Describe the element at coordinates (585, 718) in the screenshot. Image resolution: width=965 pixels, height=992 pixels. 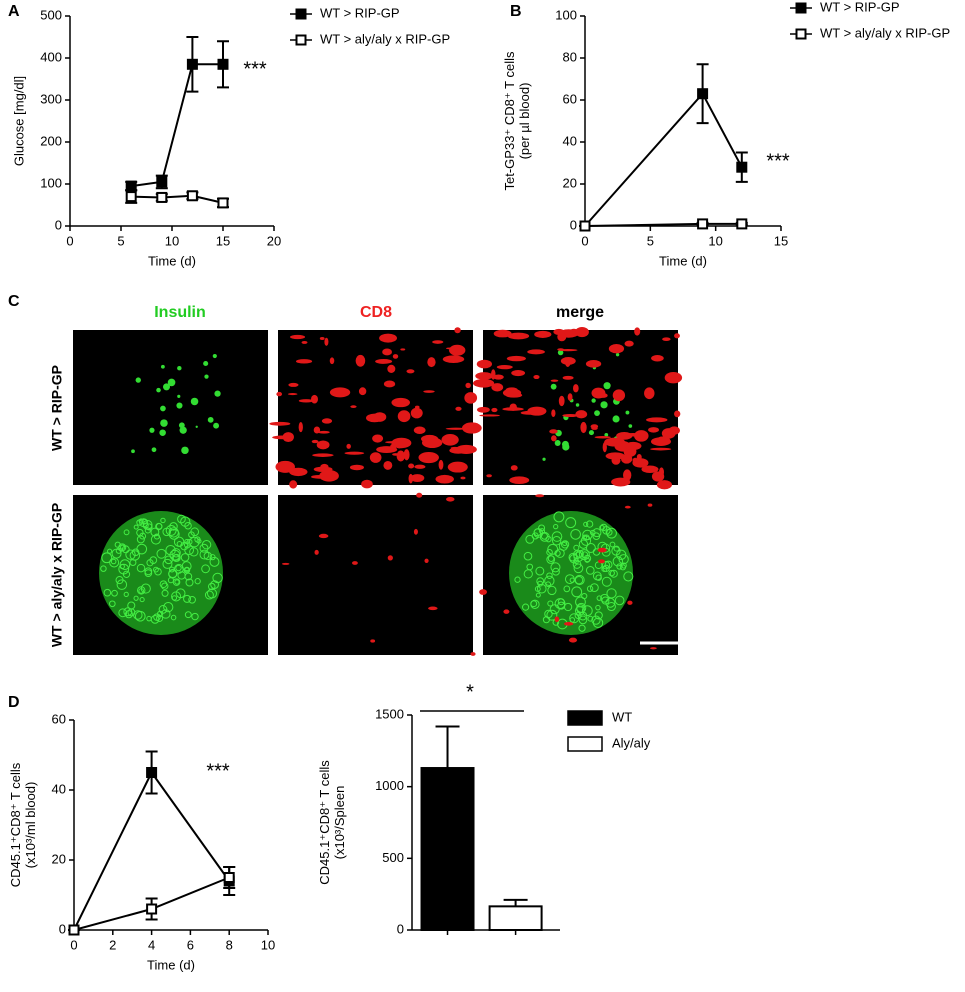
I see `legend-swatch` at that location.